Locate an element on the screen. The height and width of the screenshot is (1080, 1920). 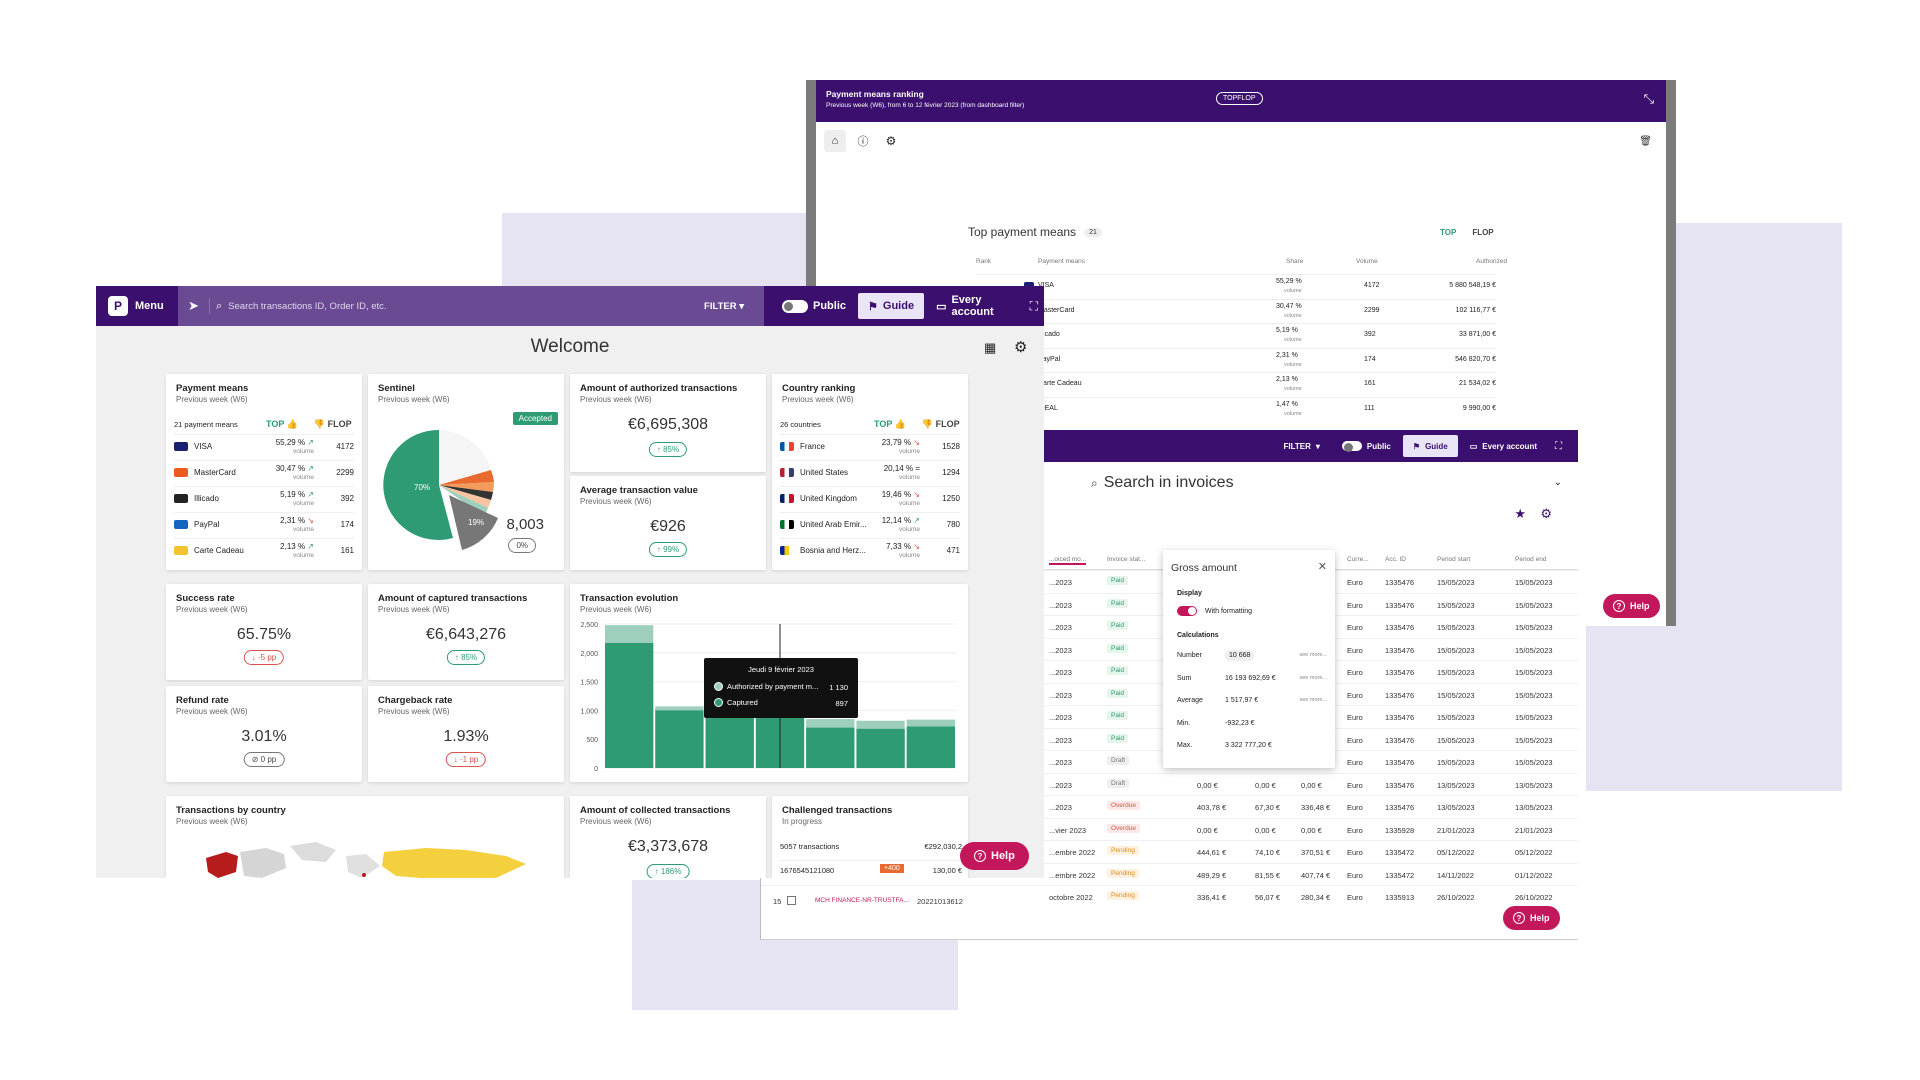
topflop-badge: TOPFLOP is located at coordinates (1239, 98).